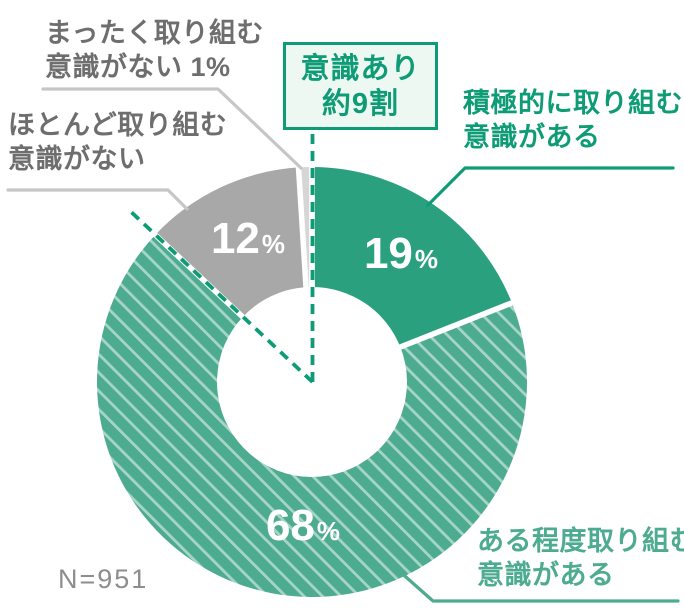 The height and width of the screenshot is (615, 684). Describe the element at coordinates (138, 67) in the screenshot. I see `callout-none-at-all-line2: 意識がない 1%` at that location.